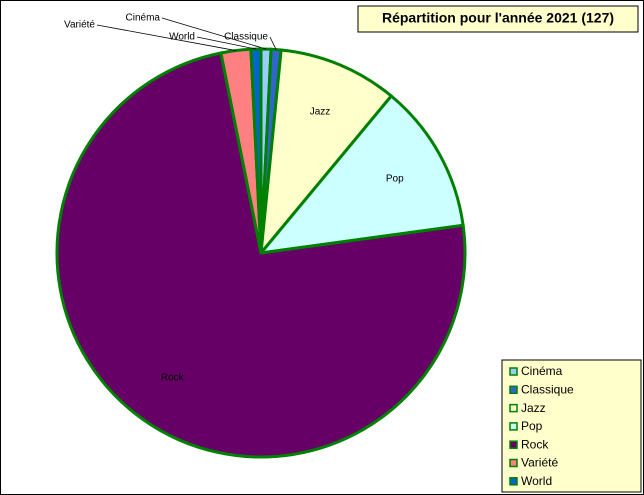 The image size is (644, 495). I want to click on legend-label: Classique, so click(547, 389).